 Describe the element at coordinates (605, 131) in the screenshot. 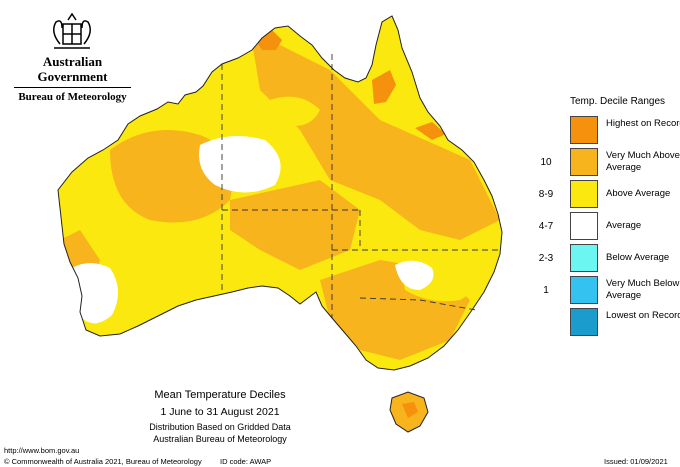

I see `legend-item-highest: Highest on Record` at that location.